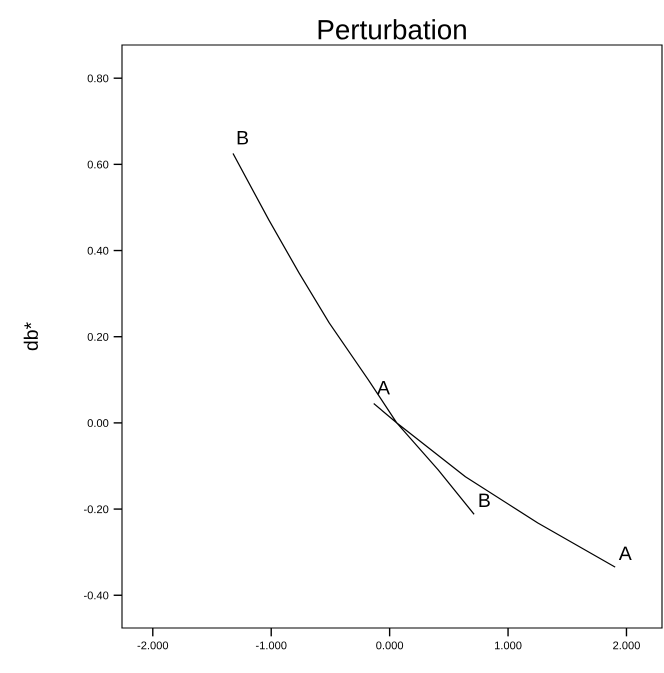 The image size is (664, 673). What do you see at coordinates (383, 387) in the screenshot?
I see `text: A` at bounding box center [383, 387].